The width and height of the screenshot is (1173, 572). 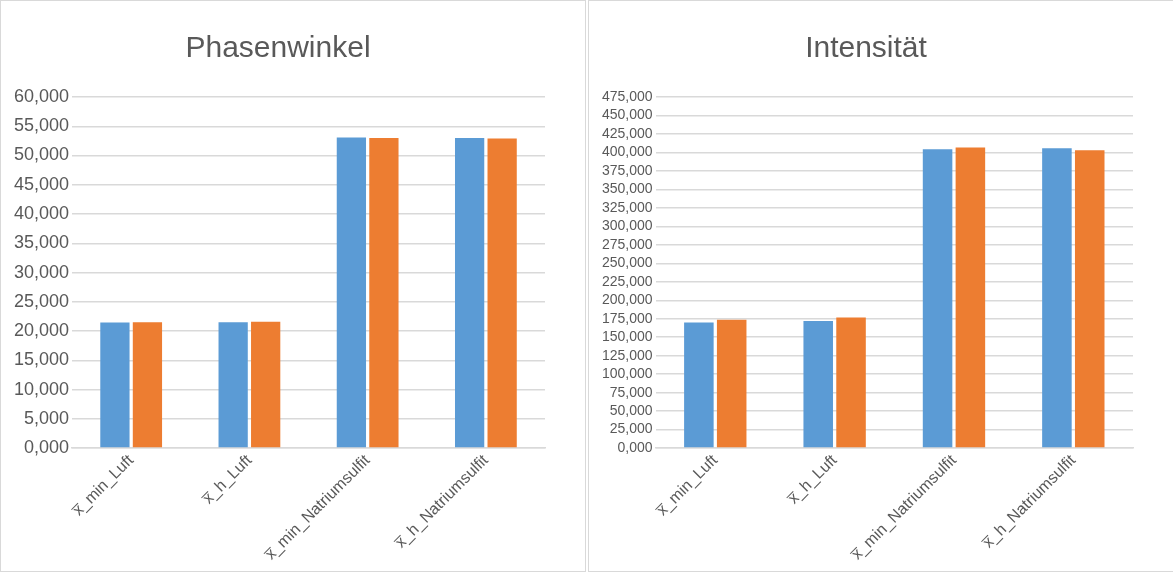 I want to click on y-tick-label: 325,000, so click(x=627, y=206).